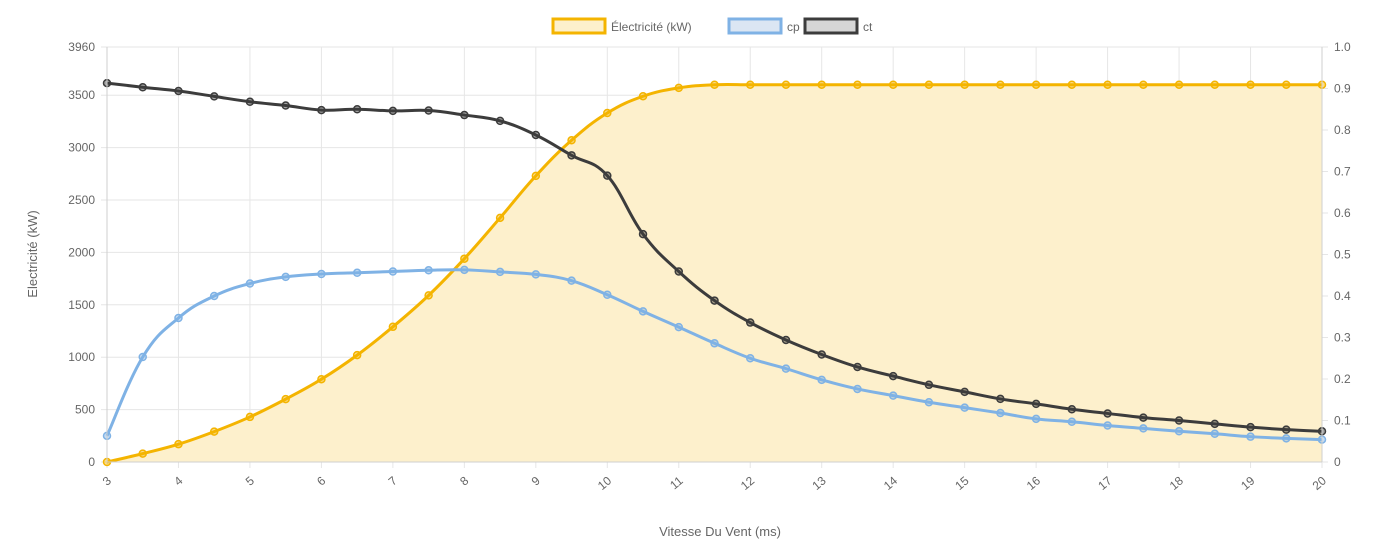 This screenshot has width=1382, height=542. Describe the element at coordinates (621, 26) in the screenshot. I see `legend-item-0: Électricité (kW)` at that location.